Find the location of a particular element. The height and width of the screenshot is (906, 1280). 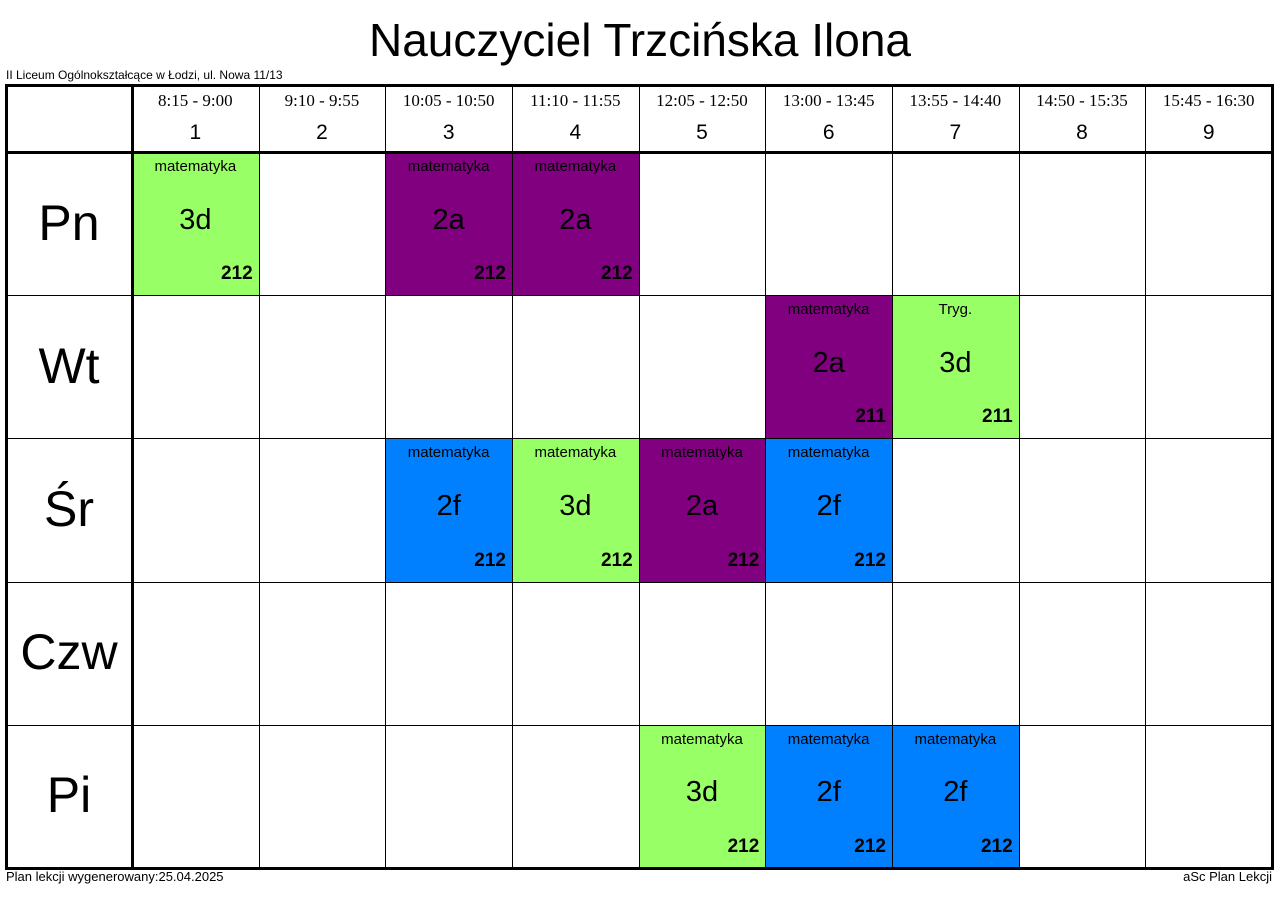

period-time: 12:05 - 12:50 is located at coordinates (702, 100).